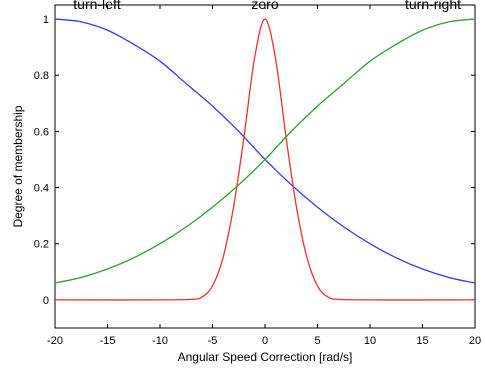 The width and height of the screenshot is (485, 372). Describe the element at coordinates (422, 341) in the screenshot. I see `x-tick-label: 15` at that location.